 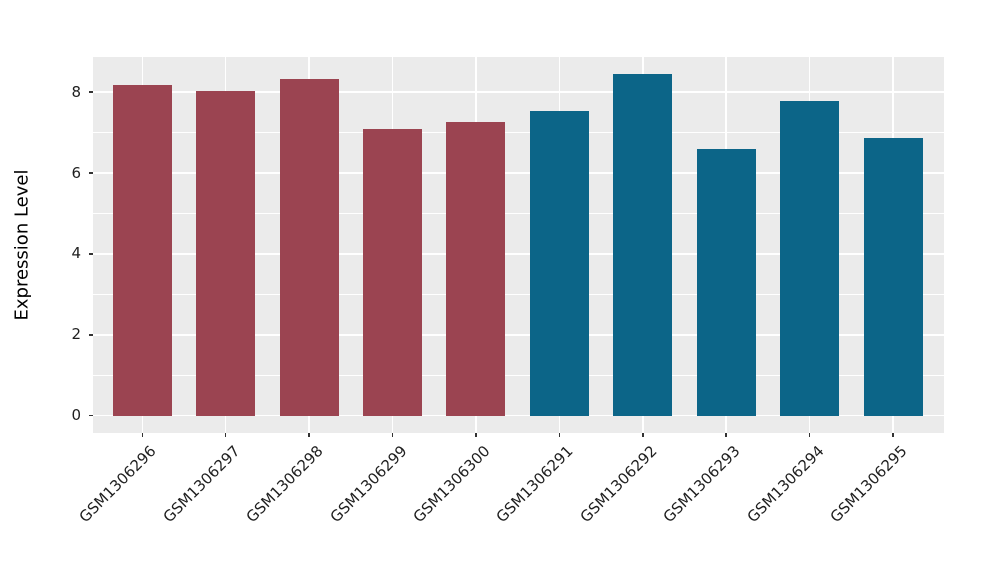 What do you see at coordinates (726, 282) in the screenshot?
I see `bar-GSM1306293` at bounding box center [726, 282].